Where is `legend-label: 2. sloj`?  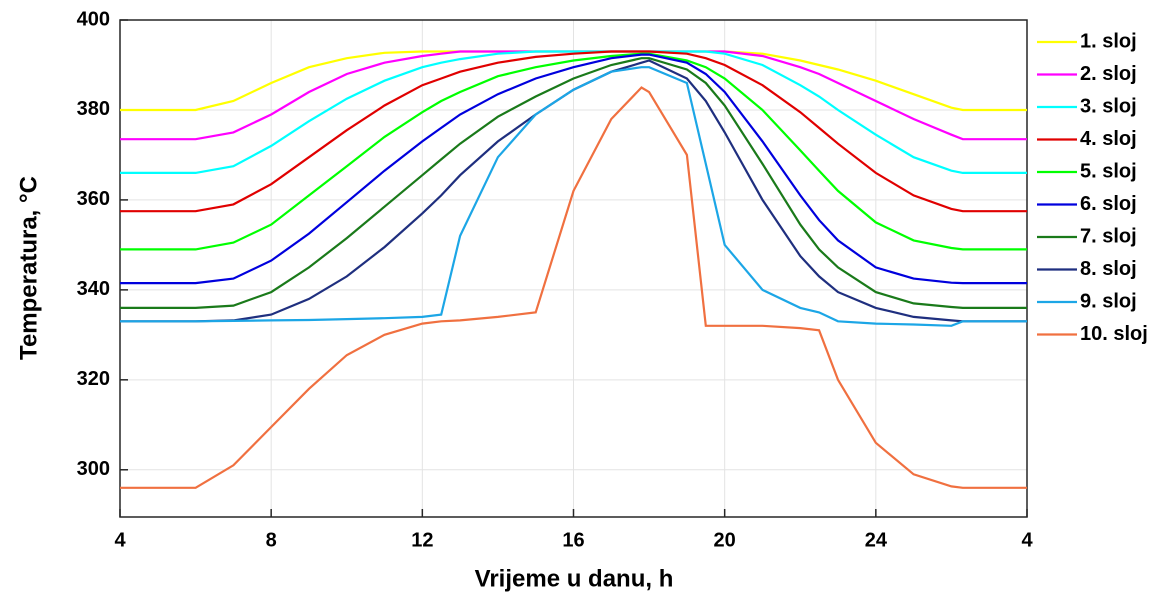
legend-label: 2. sloj is located at coordinates (1108, 74).